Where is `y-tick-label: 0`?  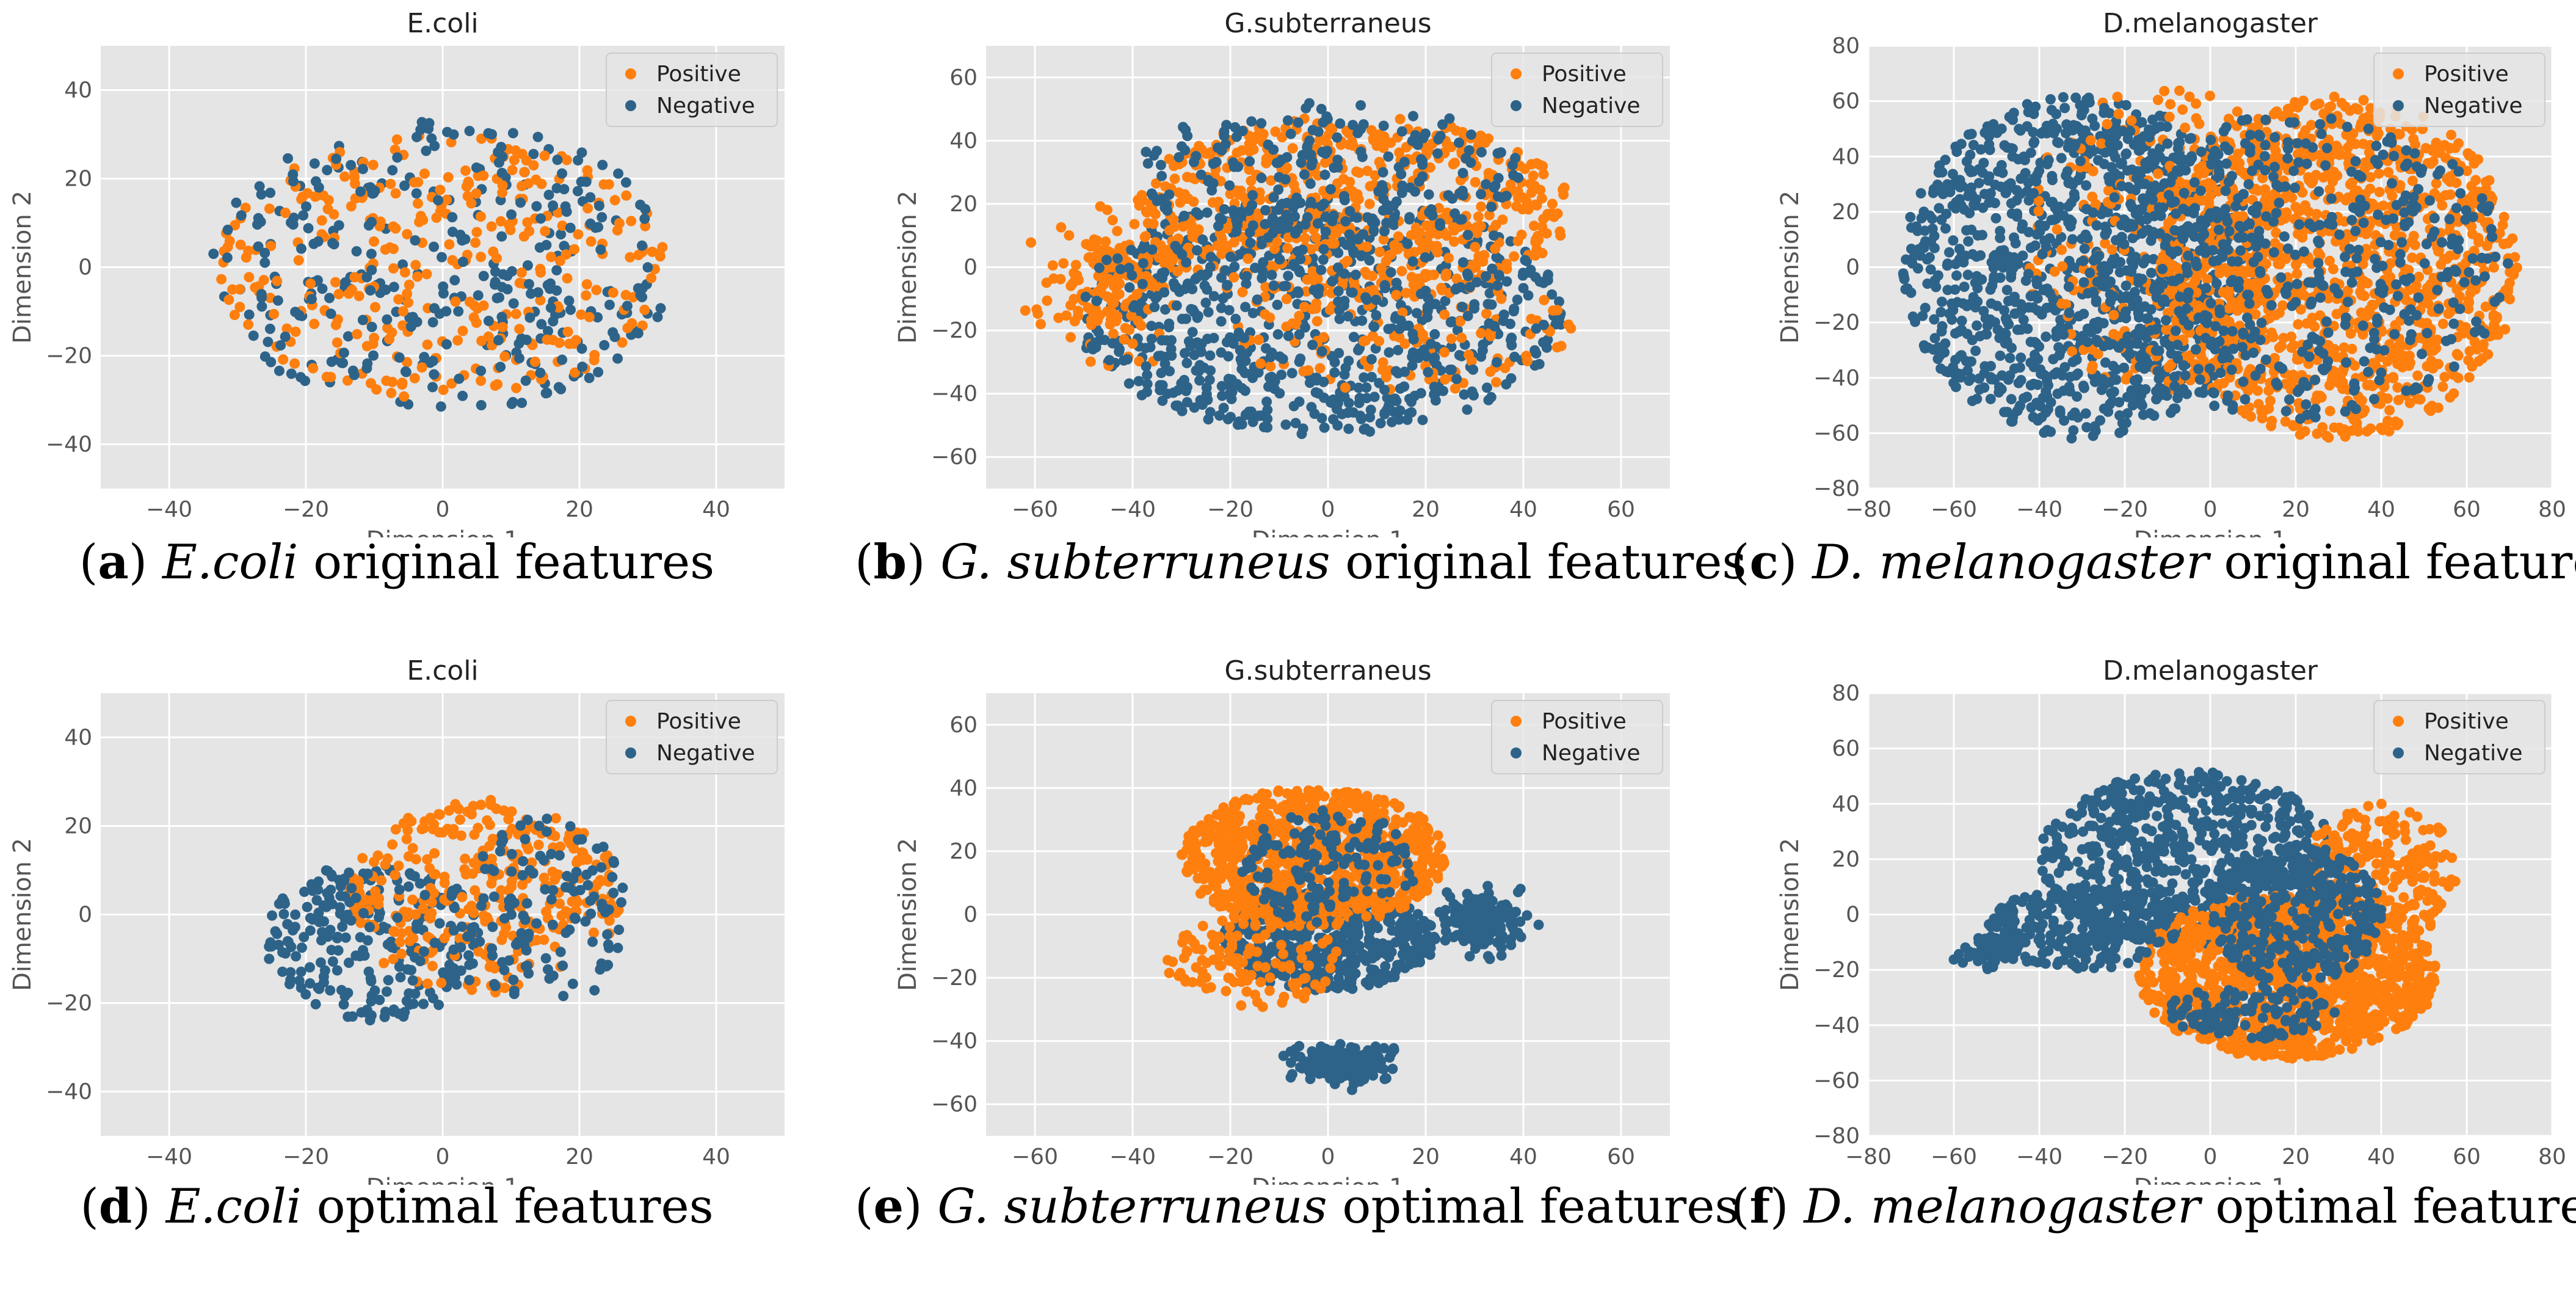
y-tick-label: 0 is located at coordinates (970, 267).